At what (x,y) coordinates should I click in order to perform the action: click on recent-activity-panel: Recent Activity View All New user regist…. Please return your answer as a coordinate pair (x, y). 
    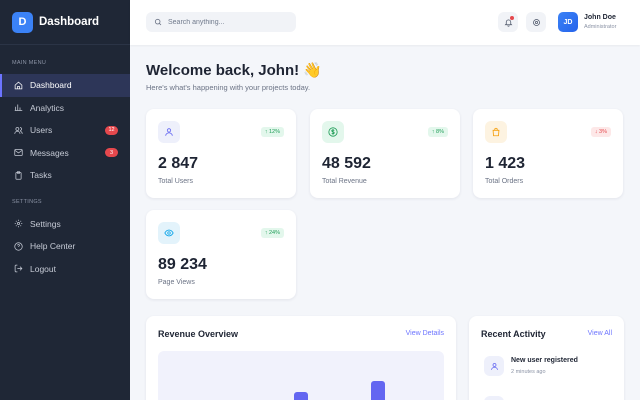
    Looking at the image, I should click on (546, 358).